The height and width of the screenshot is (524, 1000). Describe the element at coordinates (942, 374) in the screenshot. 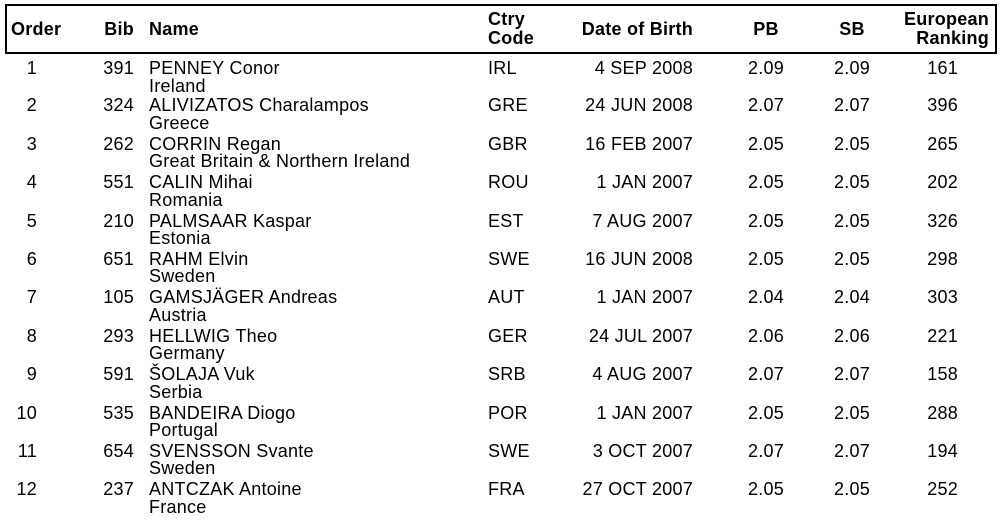

I see `cell-european-ranking: 158` at that location.